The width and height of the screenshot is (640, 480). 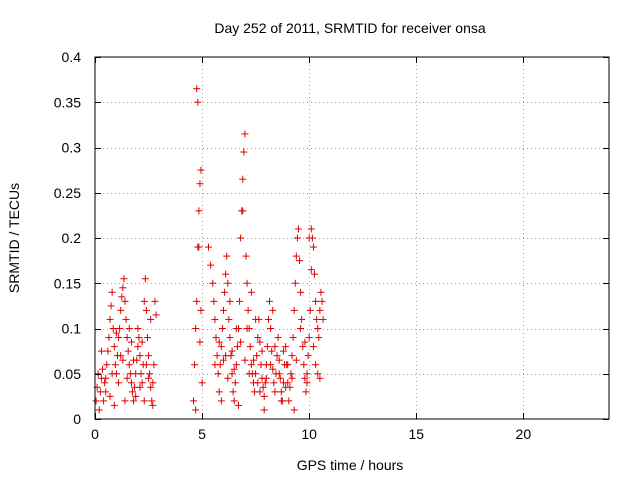 I want to click on y-axis-label: SRMTID / TECUs, so click(x=14, y=238).